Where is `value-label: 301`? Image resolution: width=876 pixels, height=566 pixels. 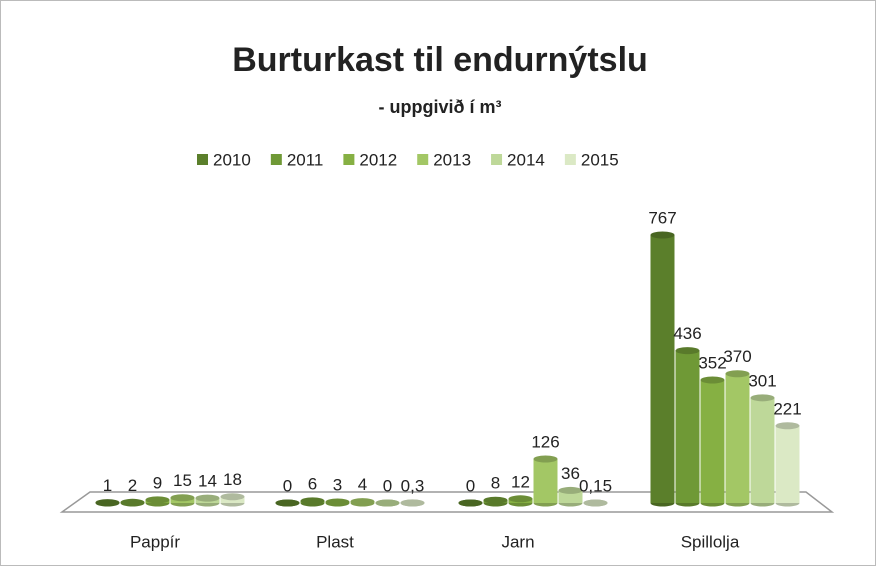
value-label: 301 is located at coordinates (762, 380).